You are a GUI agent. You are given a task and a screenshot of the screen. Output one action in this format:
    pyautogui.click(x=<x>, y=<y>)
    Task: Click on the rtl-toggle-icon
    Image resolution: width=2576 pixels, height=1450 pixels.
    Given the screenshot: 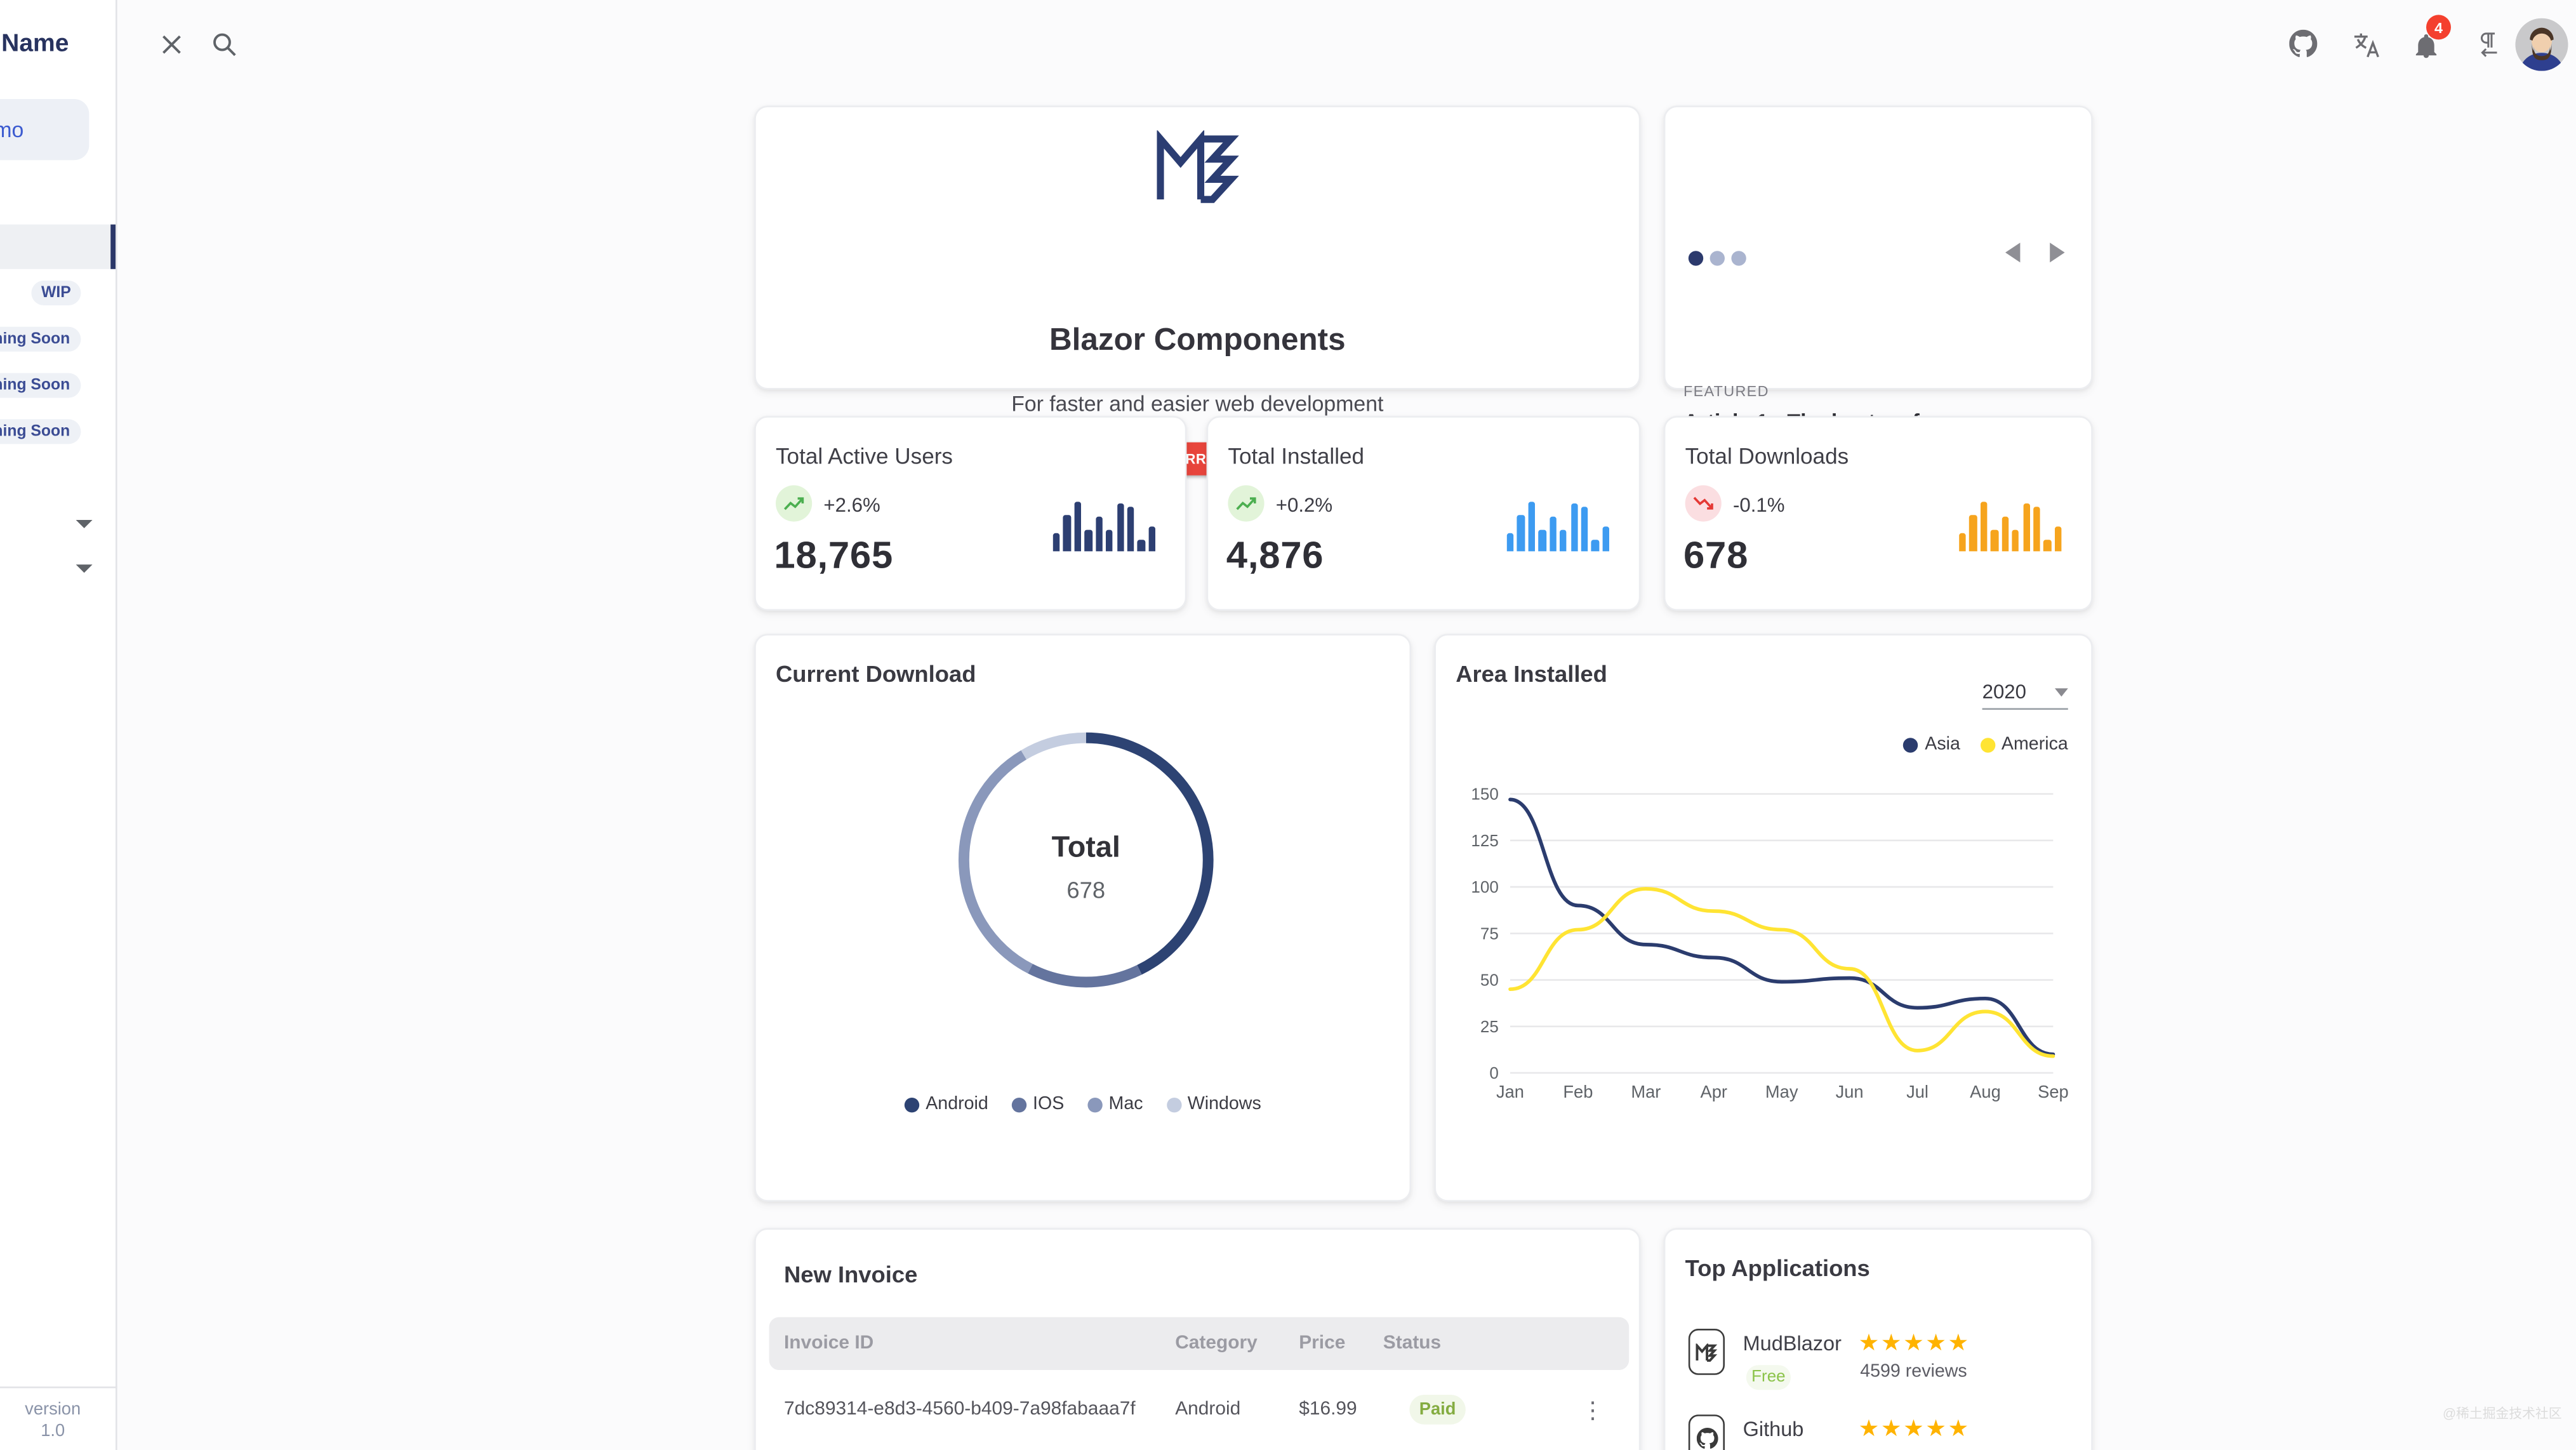 What is the action you would take?
    pyautogui.click(x=2489, y=44)
    